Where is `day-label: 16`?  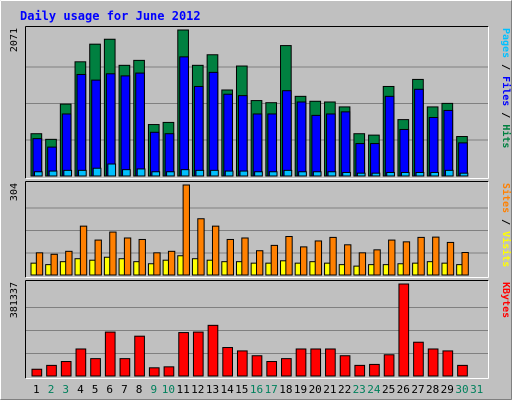
day-label: 16 is located at coordinates (256, 389).